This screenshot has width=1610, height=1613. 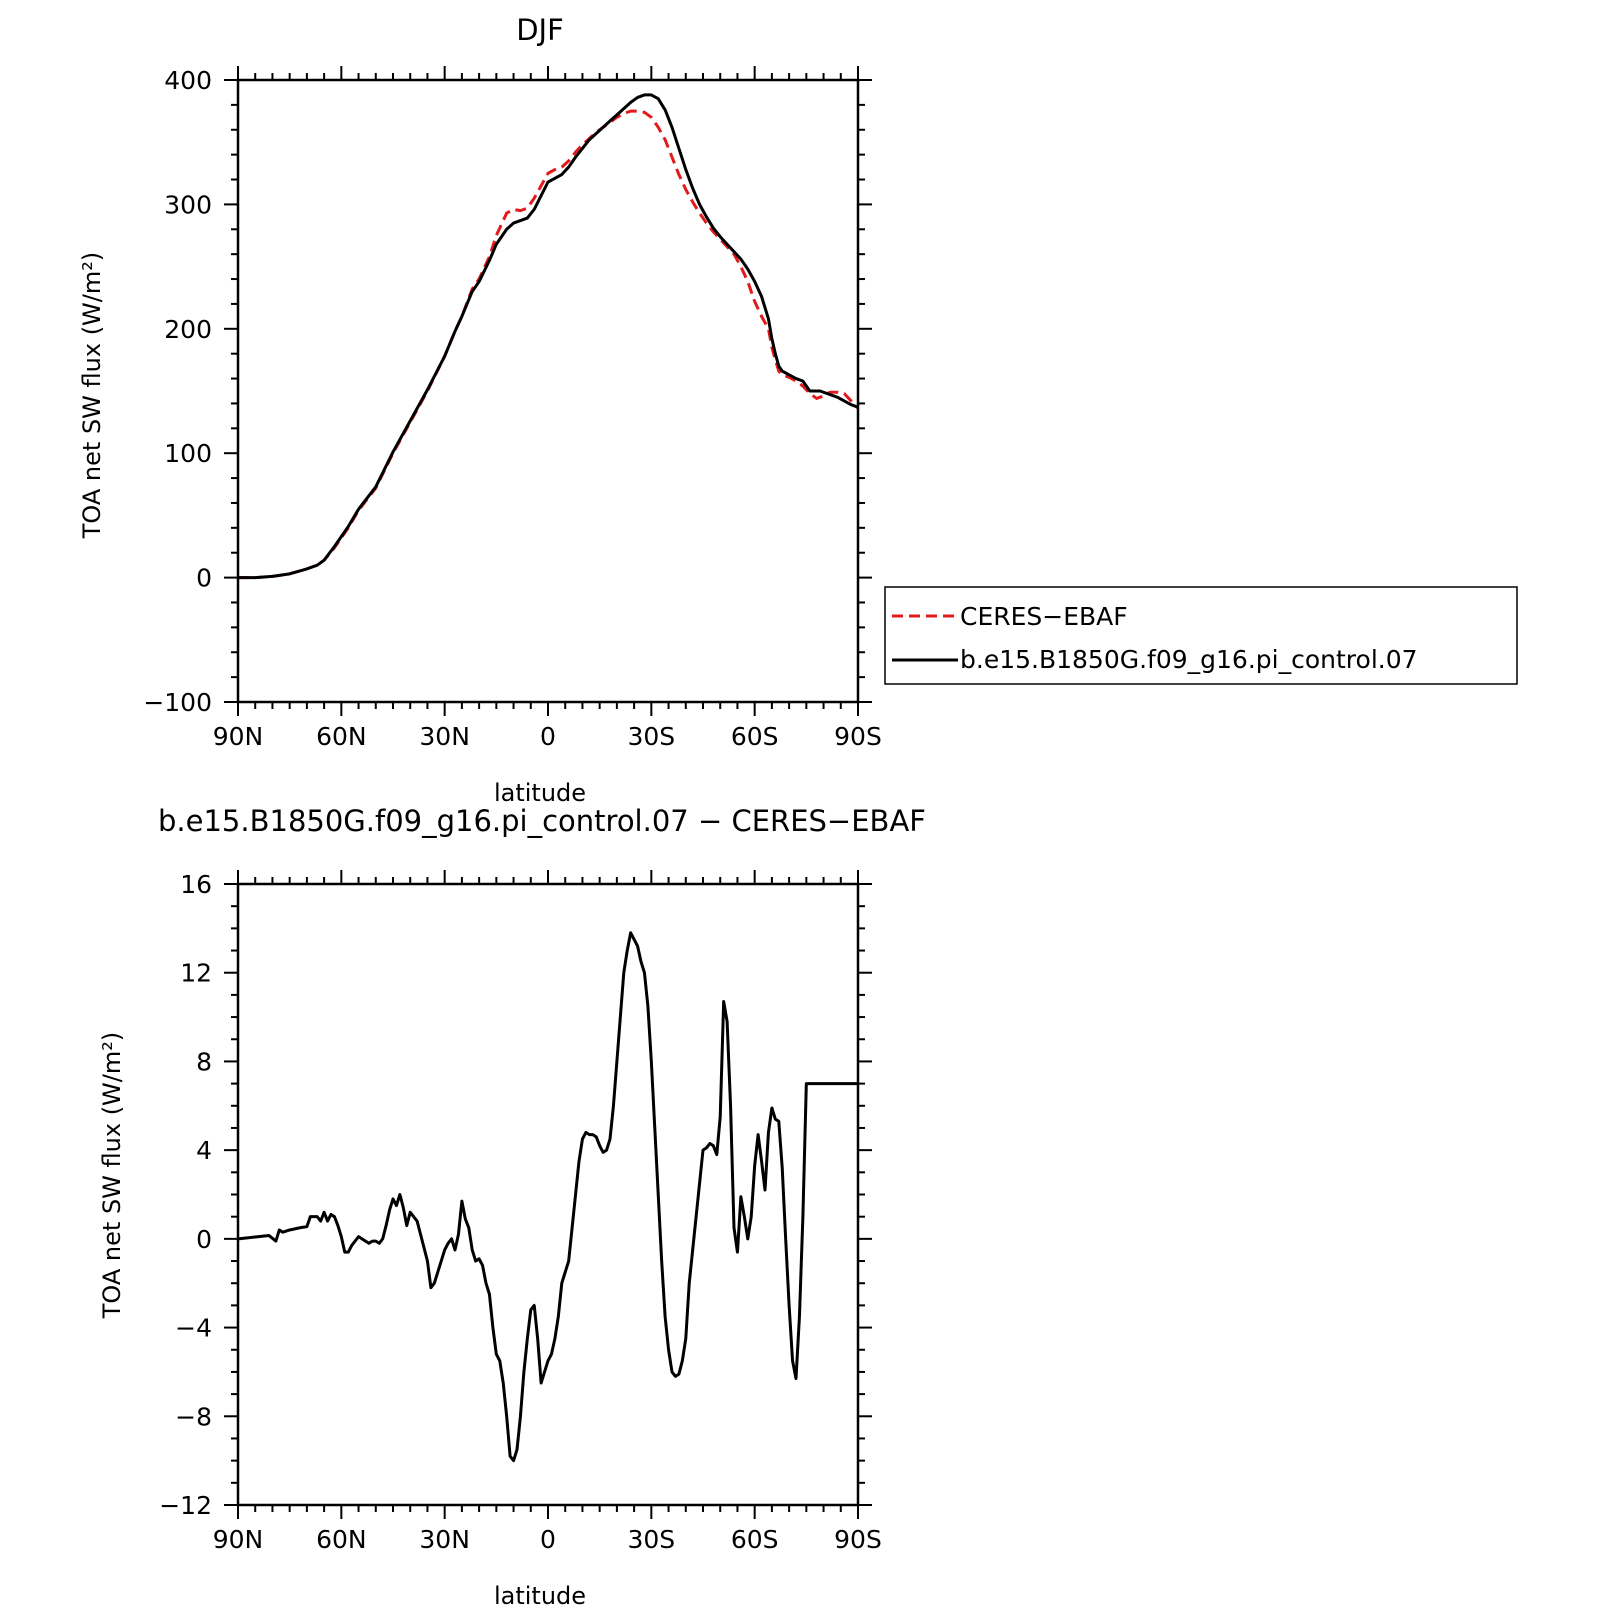 What do you see at coordinates (204, 578) in the screenshot?
I see `p1-y-tick-label: 0` at bounding box center [204, 578].